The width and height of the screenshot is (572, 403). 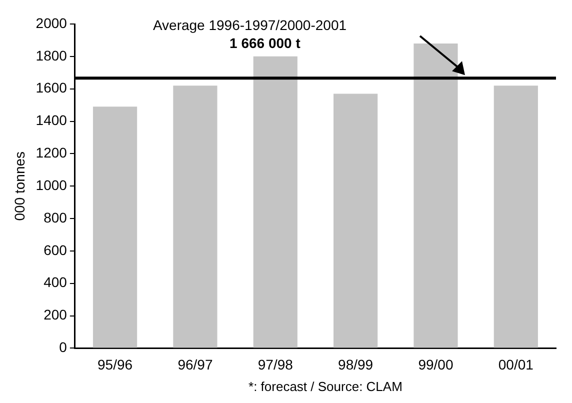 What do you see at coordinates (325, 386) in the screenshot?
I see `text: *: forecast / Source: CLAM` at bounding box center [325, 386].